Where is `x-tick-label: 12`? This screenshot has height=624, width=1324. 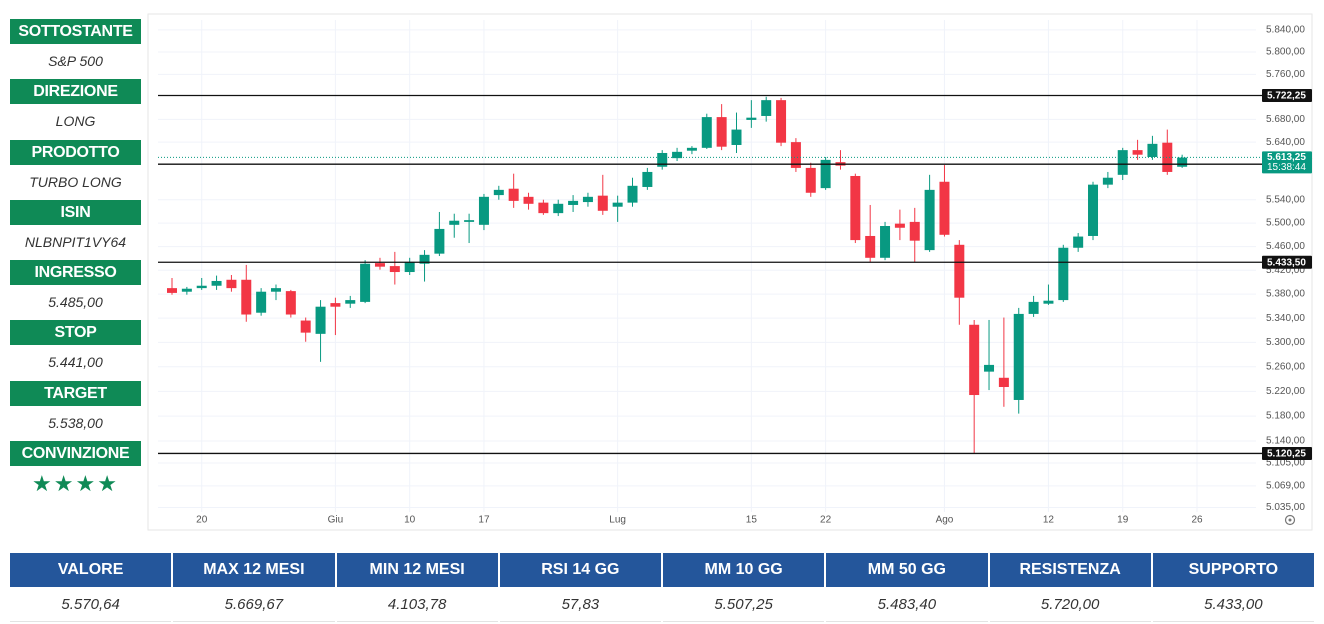 x-tick-label: 12 is located at coordinates (1049, 520).